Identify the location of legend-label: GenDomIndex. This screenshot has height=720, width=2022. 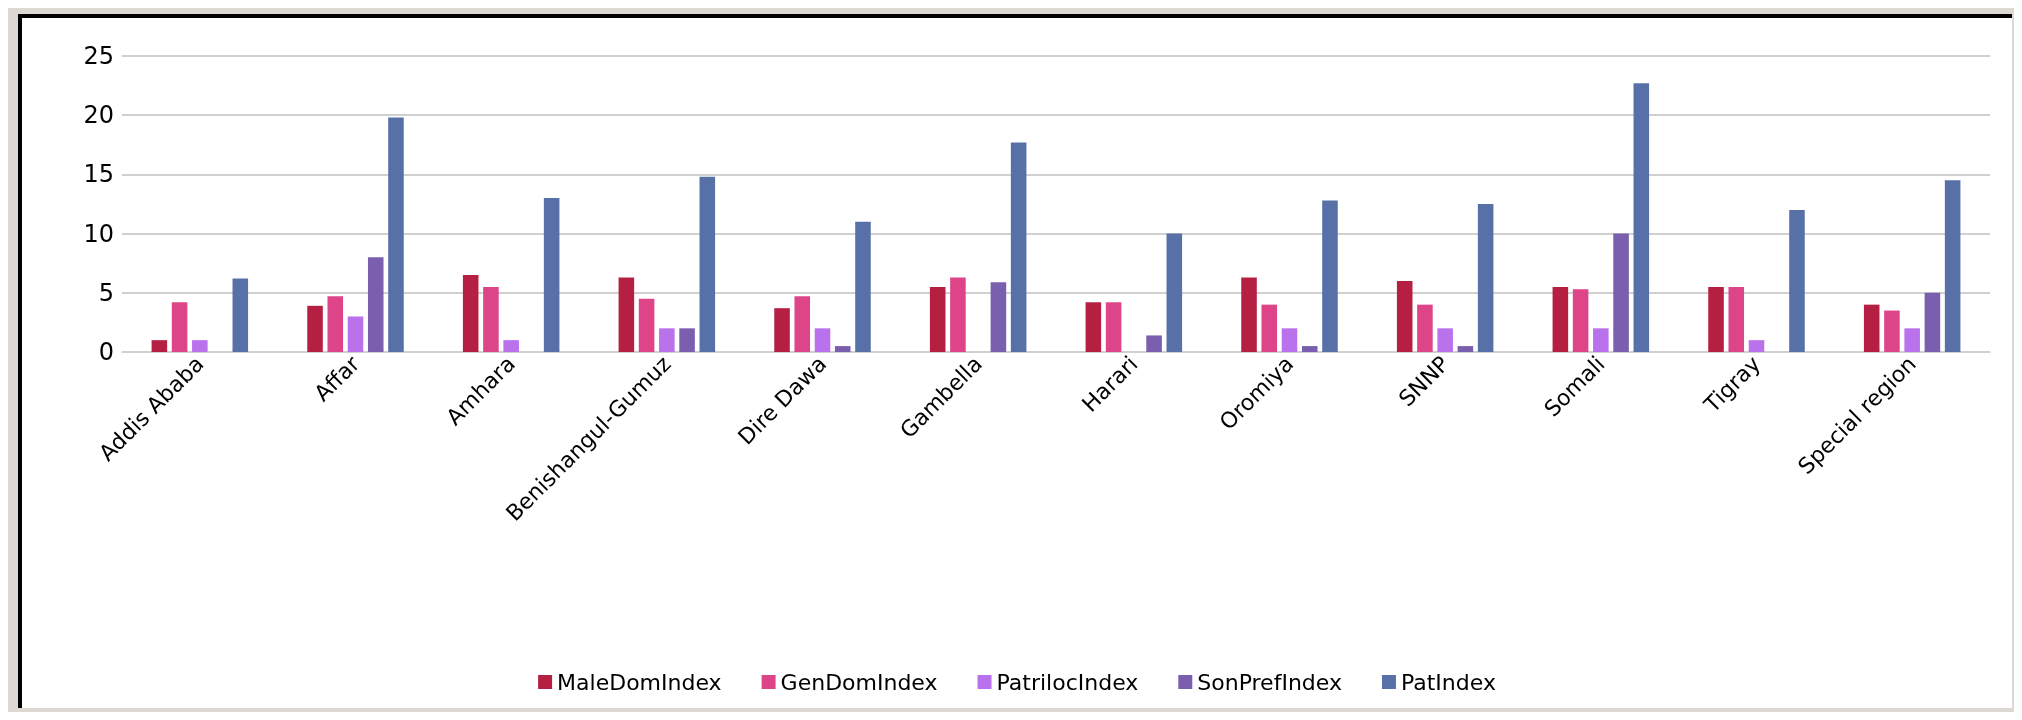
(859, 682).